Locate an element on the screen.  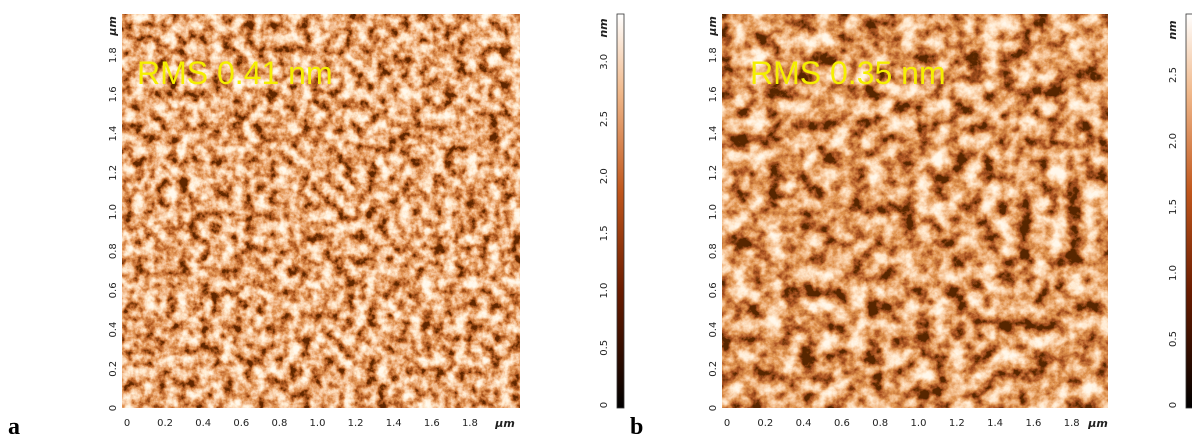
rms-annotation: RMS 0.41 nm is located at coordinates (235, 73).